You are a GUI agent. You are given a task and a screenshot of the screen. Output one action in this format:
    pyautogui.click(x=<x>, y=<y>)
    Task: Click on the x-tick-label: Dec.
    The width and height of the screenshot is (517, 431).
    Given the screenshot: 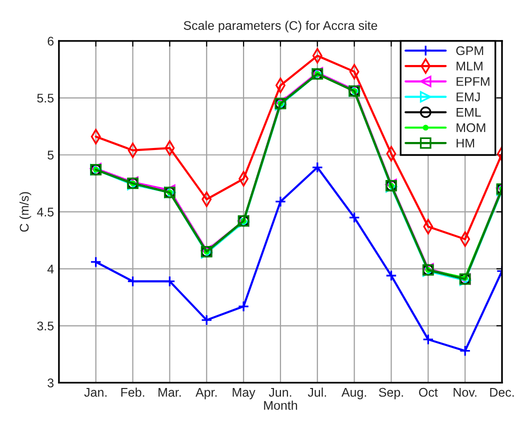 What is the action you would take?
    pyautogui.click(x=502, y=392)
    